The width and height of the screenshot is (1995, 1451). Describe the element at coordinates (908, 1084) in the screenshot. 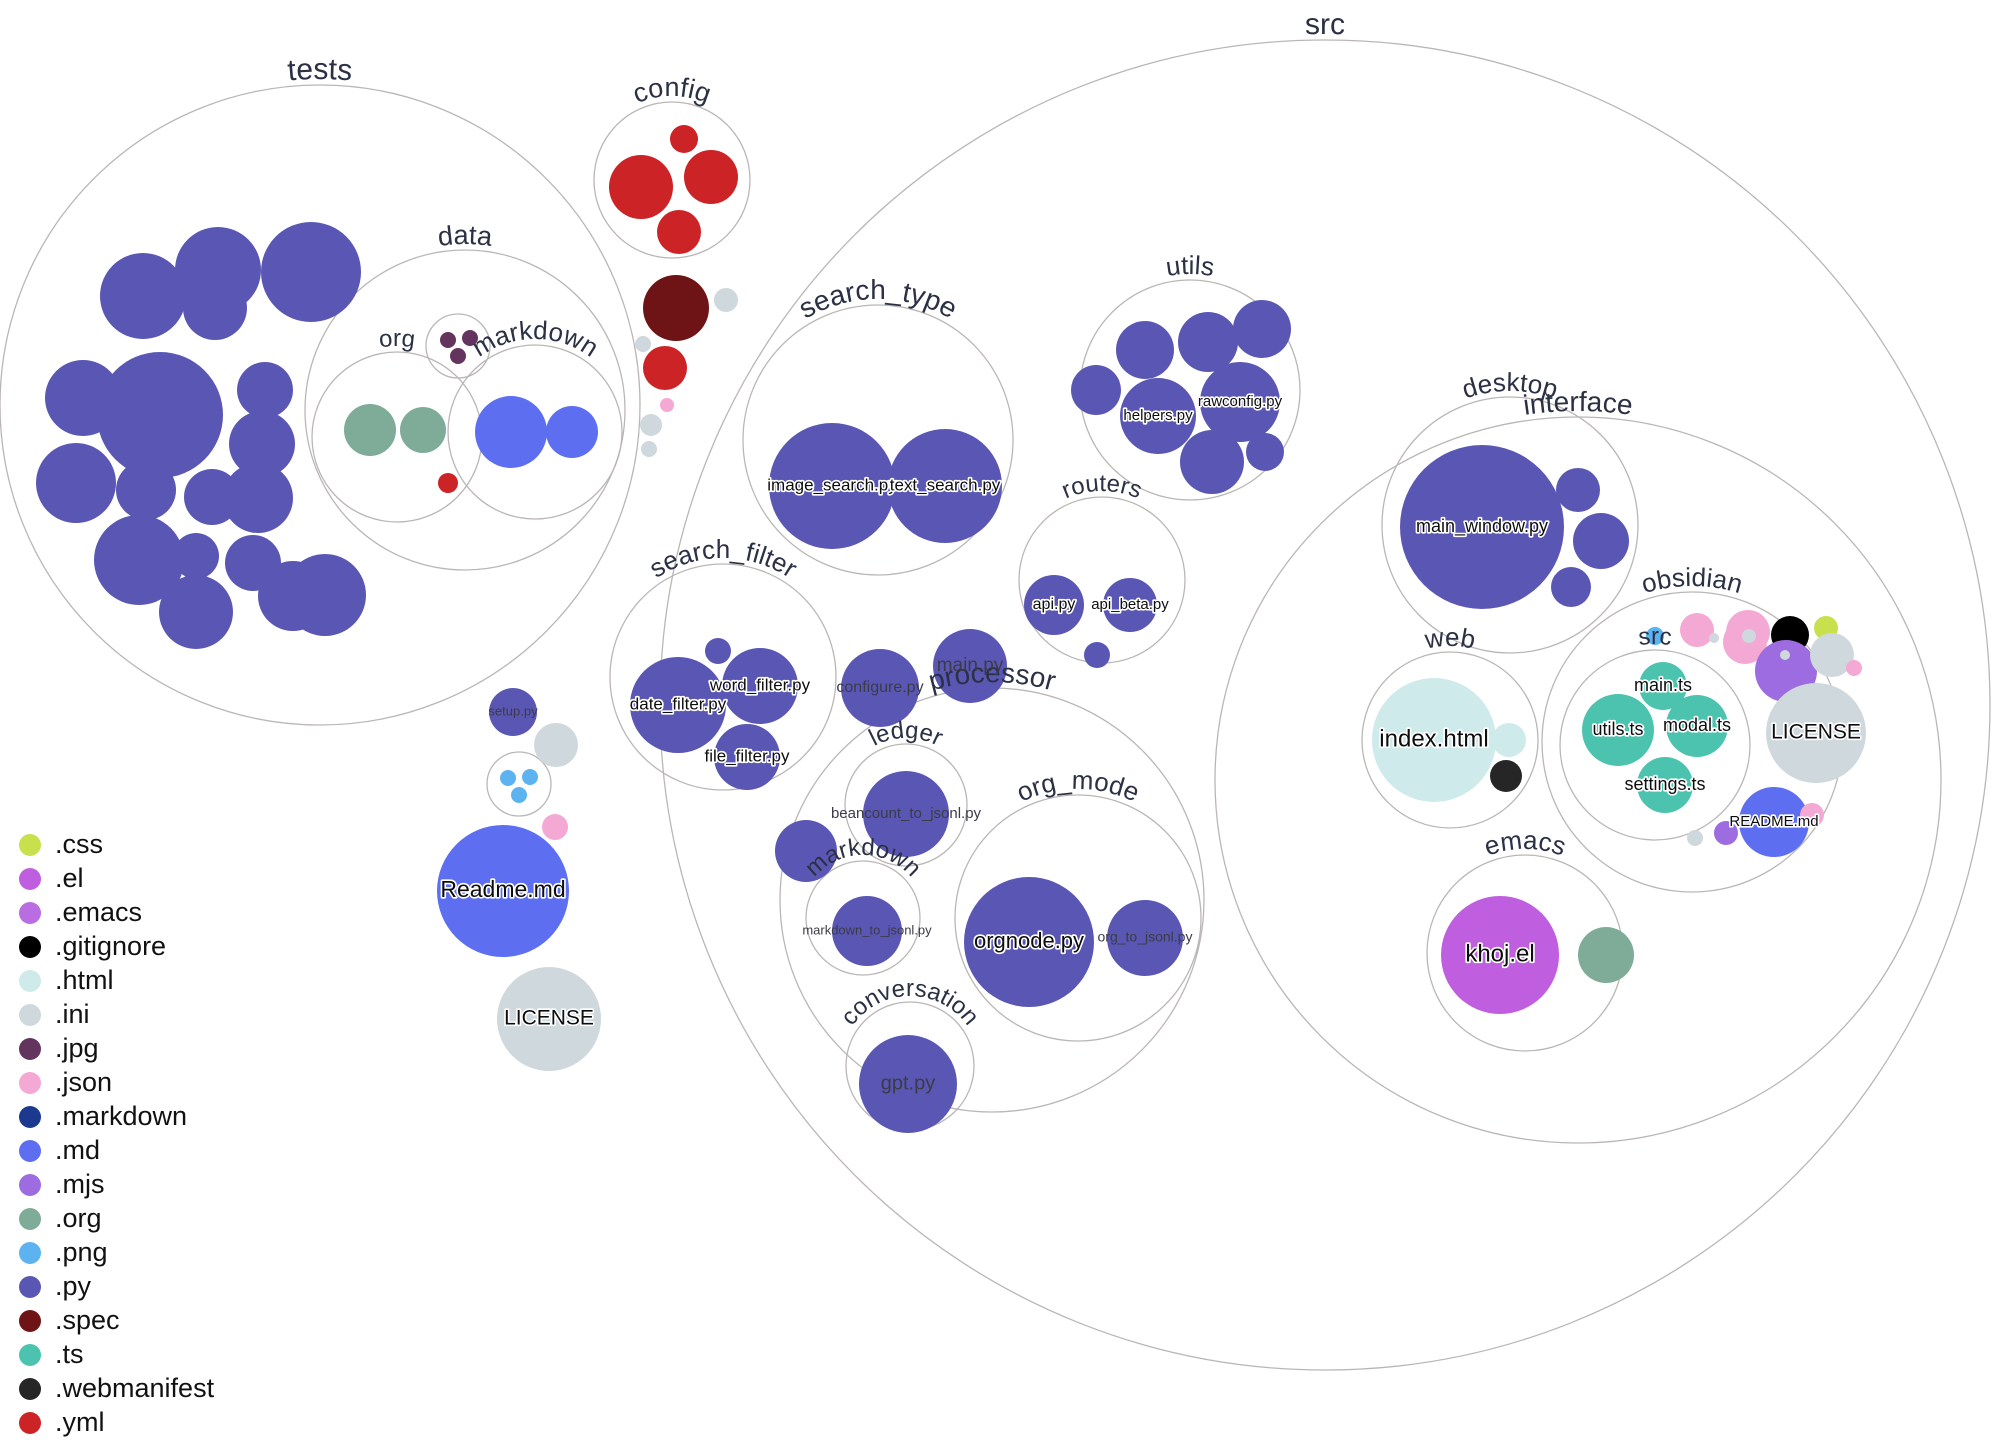

I see `file-circle-gpt.py` at that location.